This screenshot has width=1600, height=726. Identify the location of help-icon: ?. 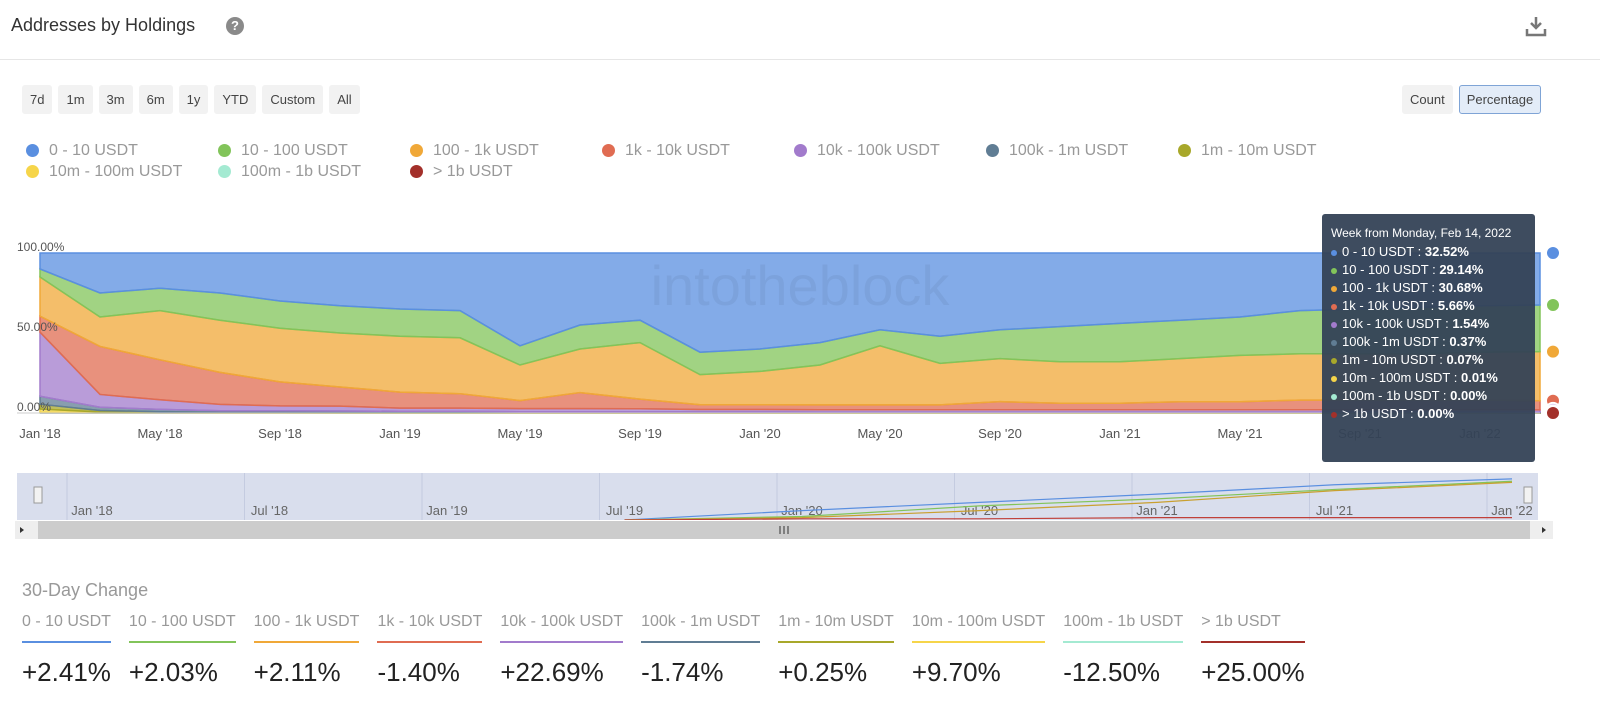
(235, 26).